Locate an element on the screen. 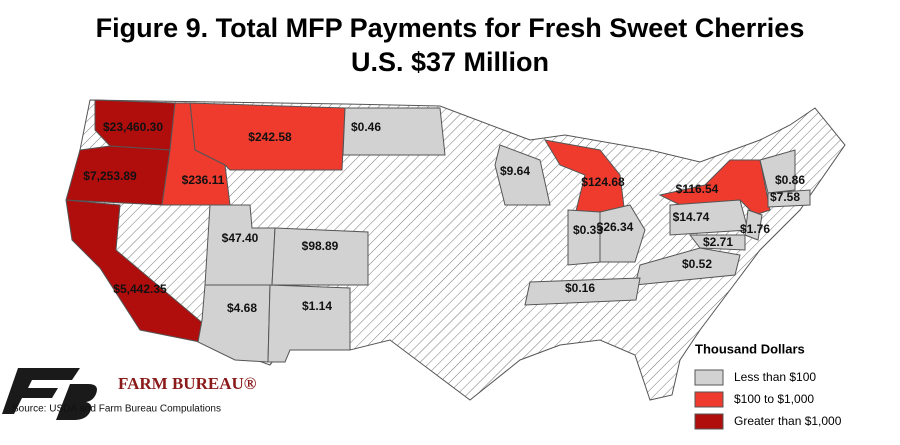 The width and height of the screenshot is (900, 445). legend-label: Greater than $1,000 is located at coordinates (788, 421).